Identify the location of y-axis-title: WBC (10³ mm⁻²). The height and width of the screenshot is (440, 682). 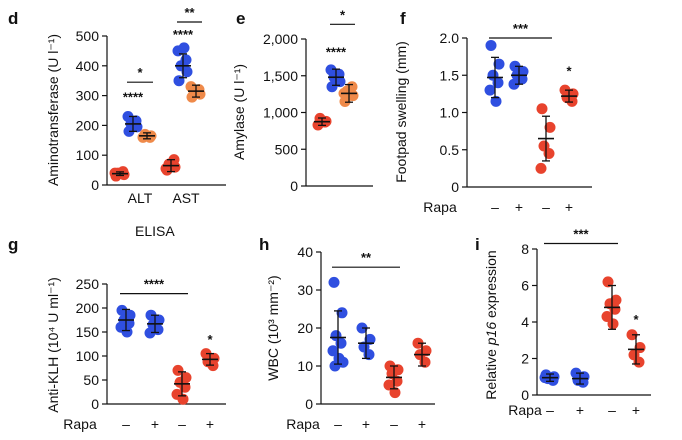
(273, 327).